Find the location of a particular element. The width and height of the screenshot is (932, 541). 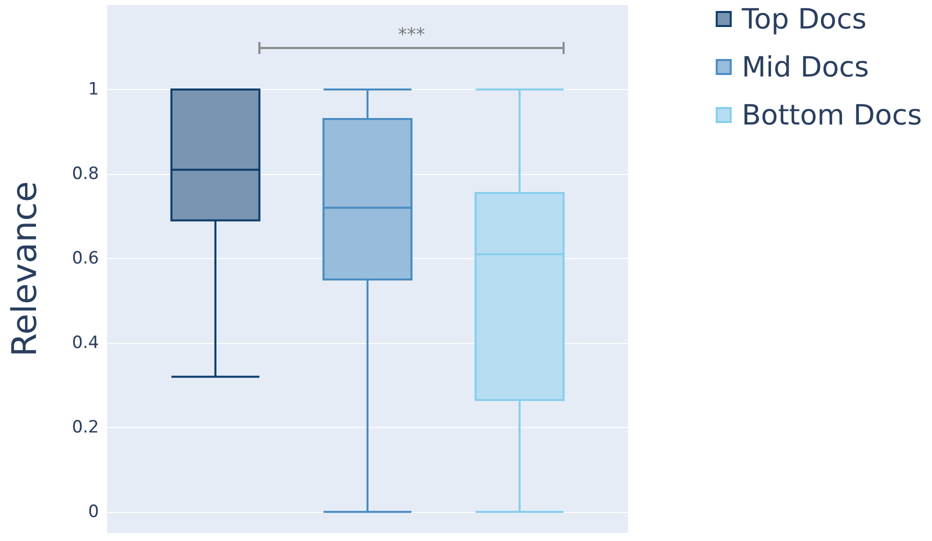

legend-label: Mid Docs is located at coordinates (806, 67).